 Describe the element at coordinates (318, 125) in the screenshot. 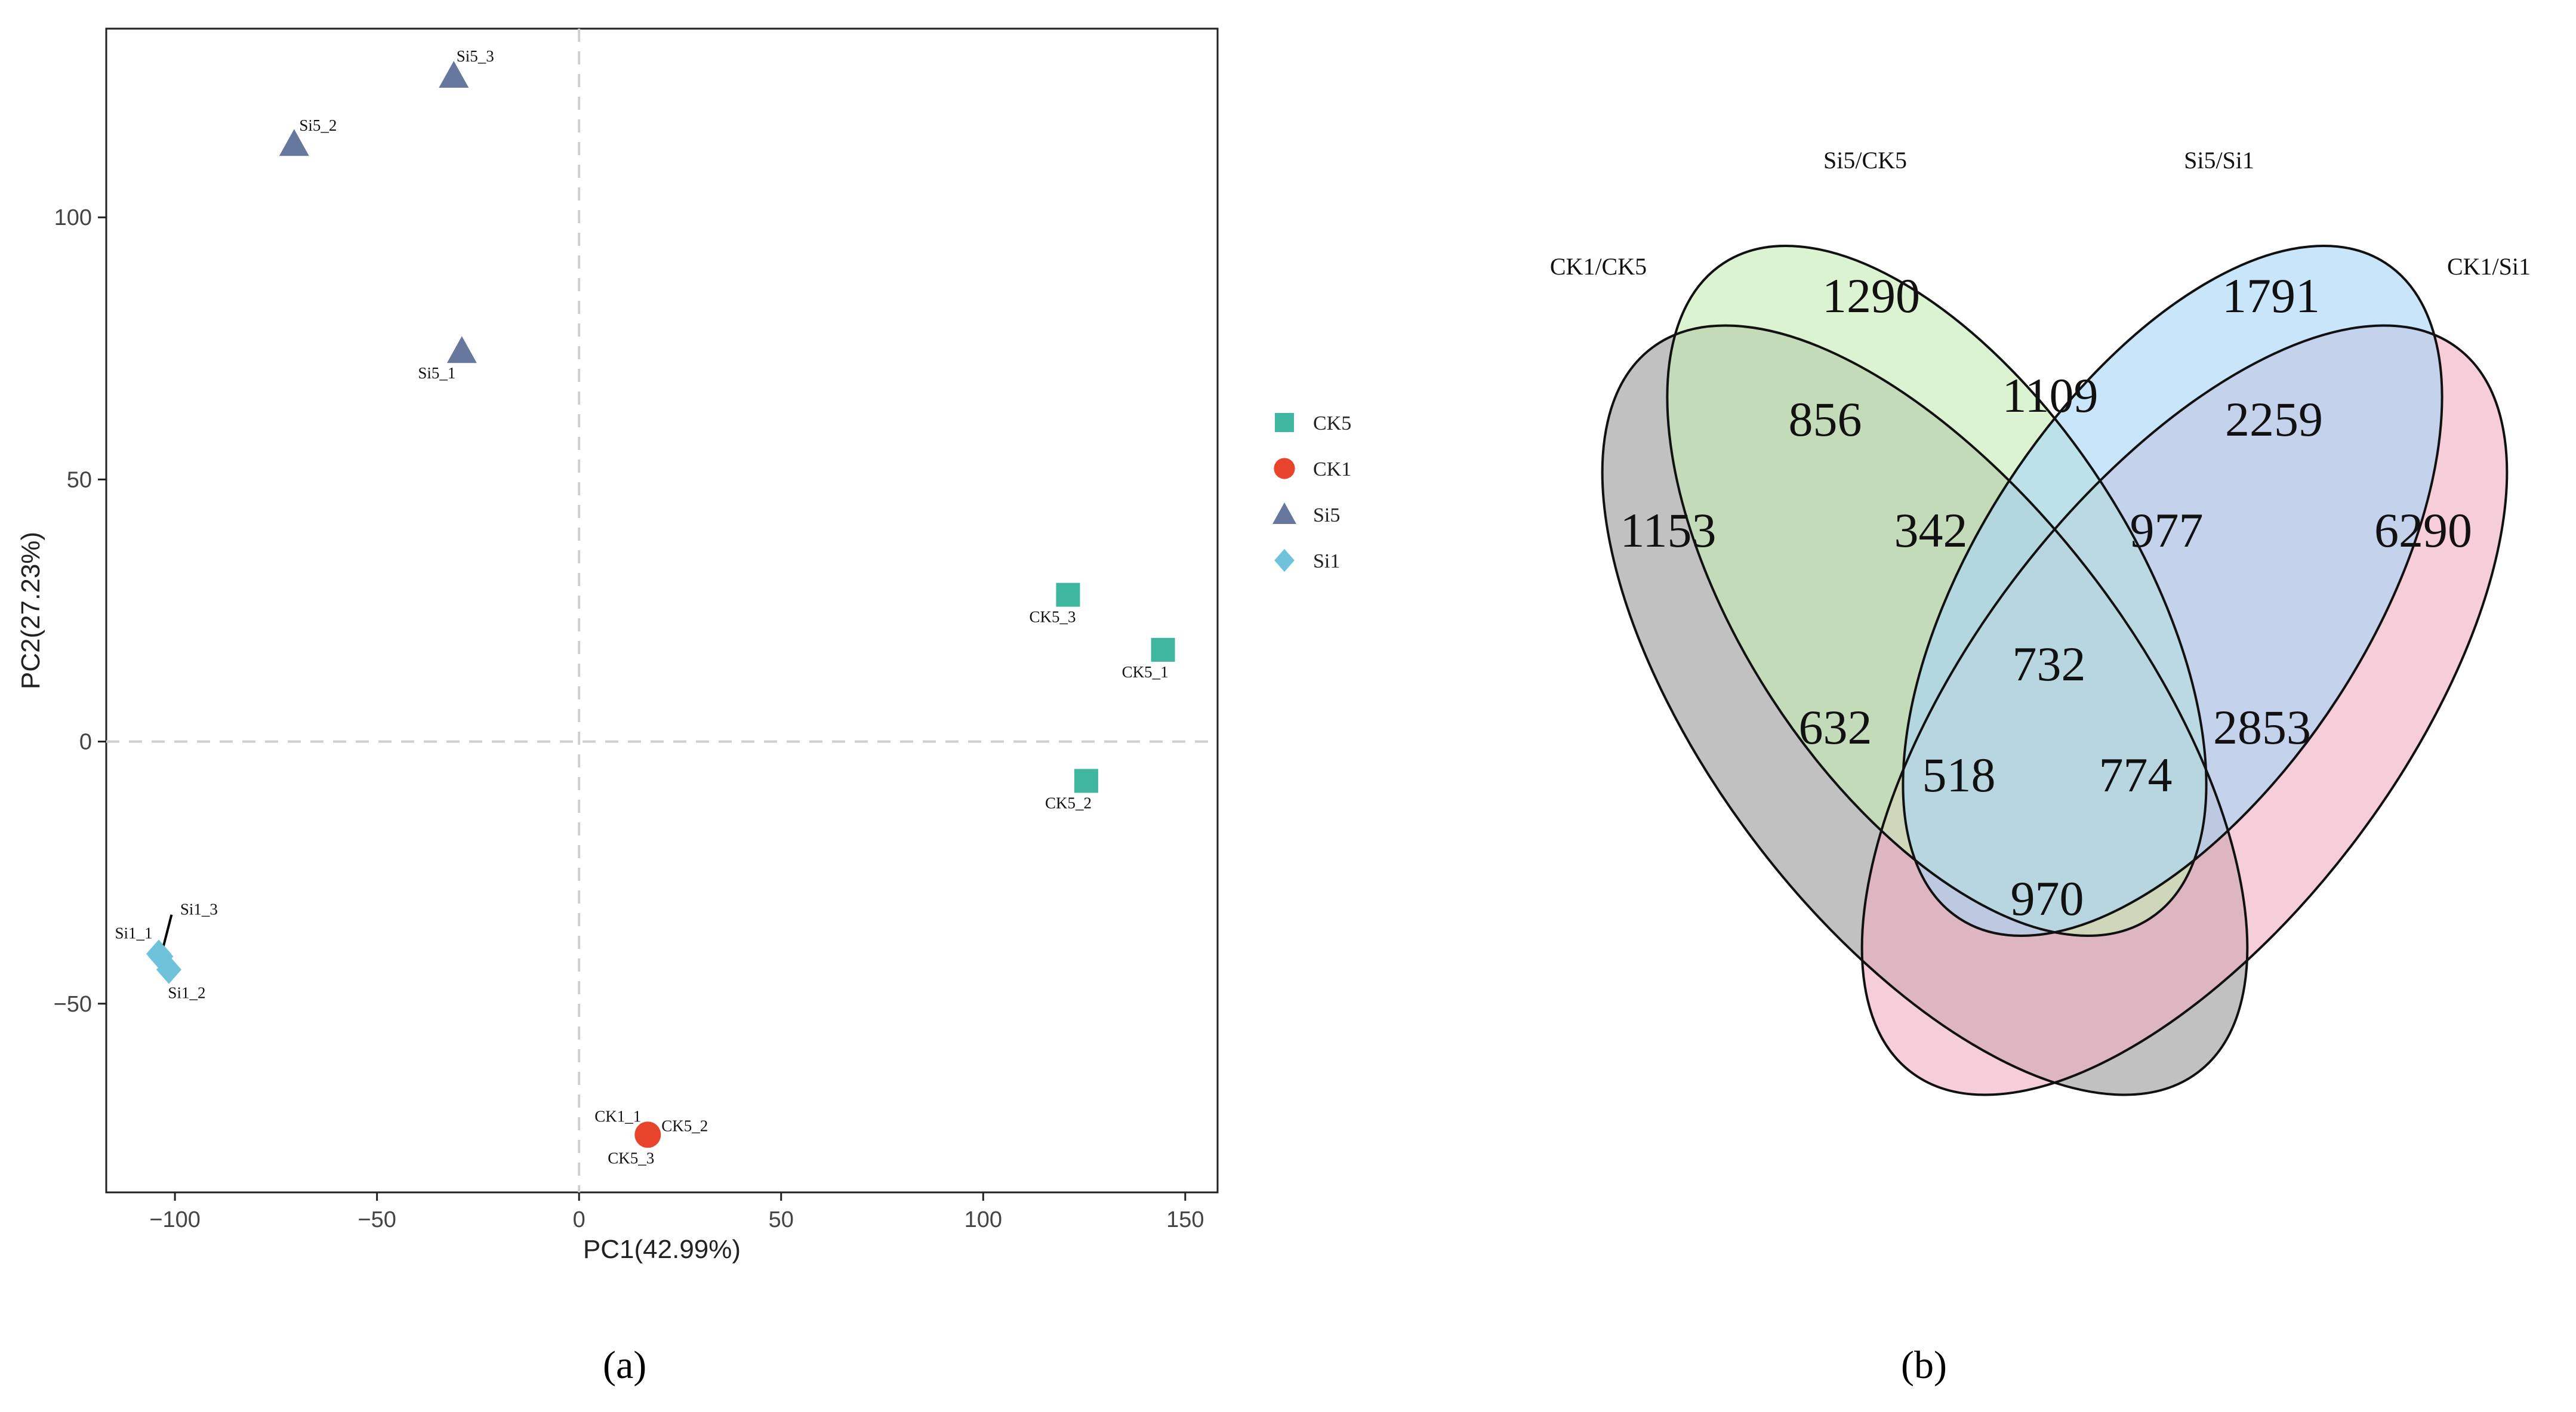

I see `point-label: Si5_2` at that location.